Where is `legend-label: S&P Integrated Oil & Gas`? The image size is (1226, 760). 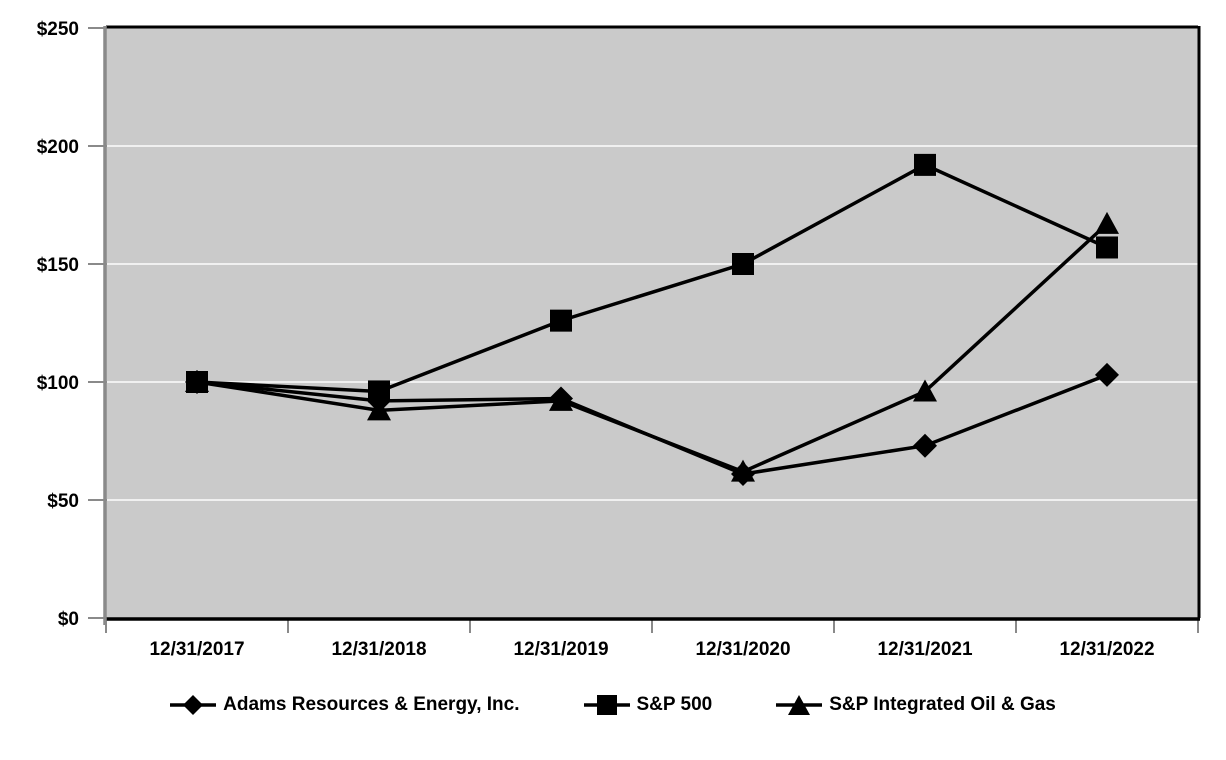
legend-label: S&P Integrated Oil & Gas is located at coordinates (942, 704).